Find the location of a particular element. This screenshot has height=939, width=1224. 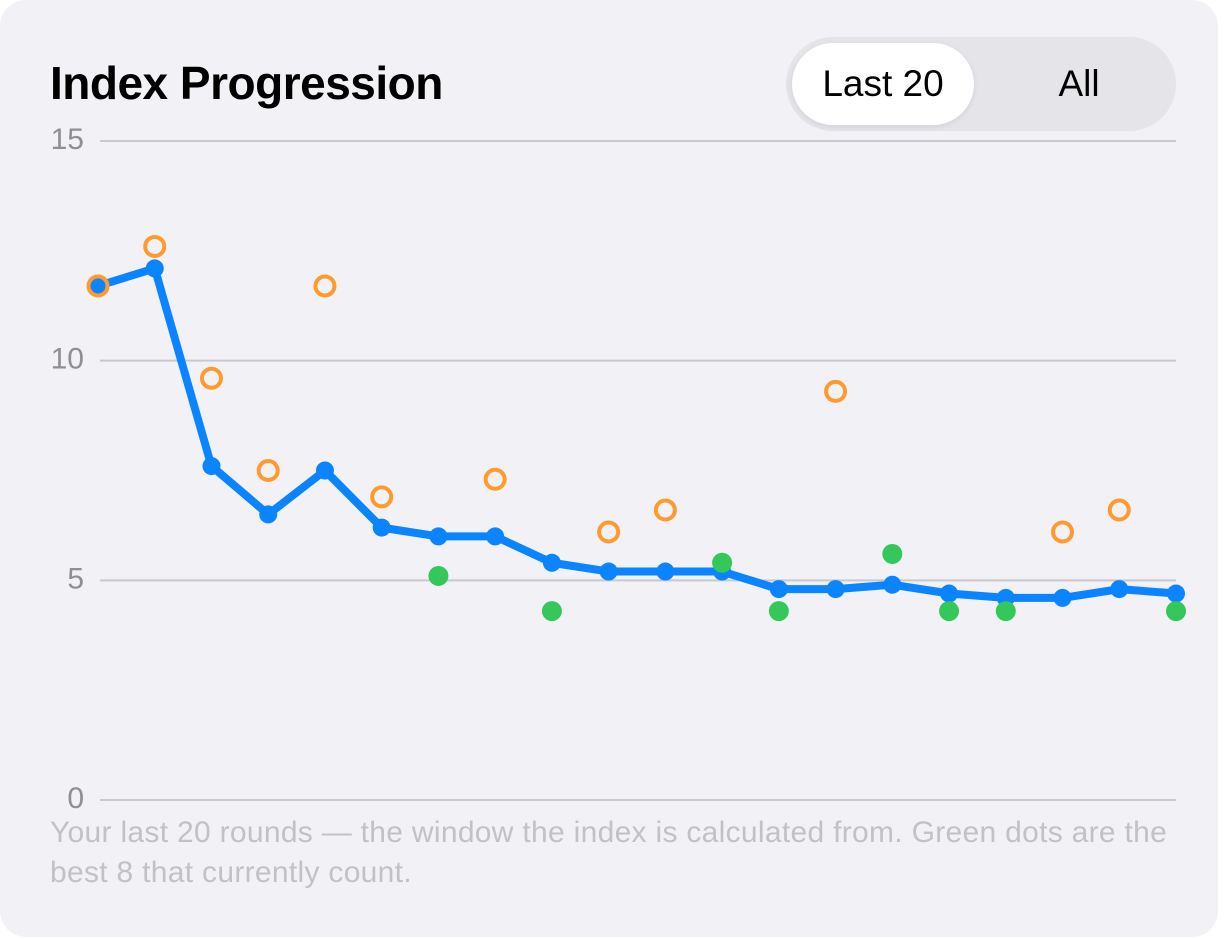

y-tick-label: 10 is located at coordinates (67, 359).